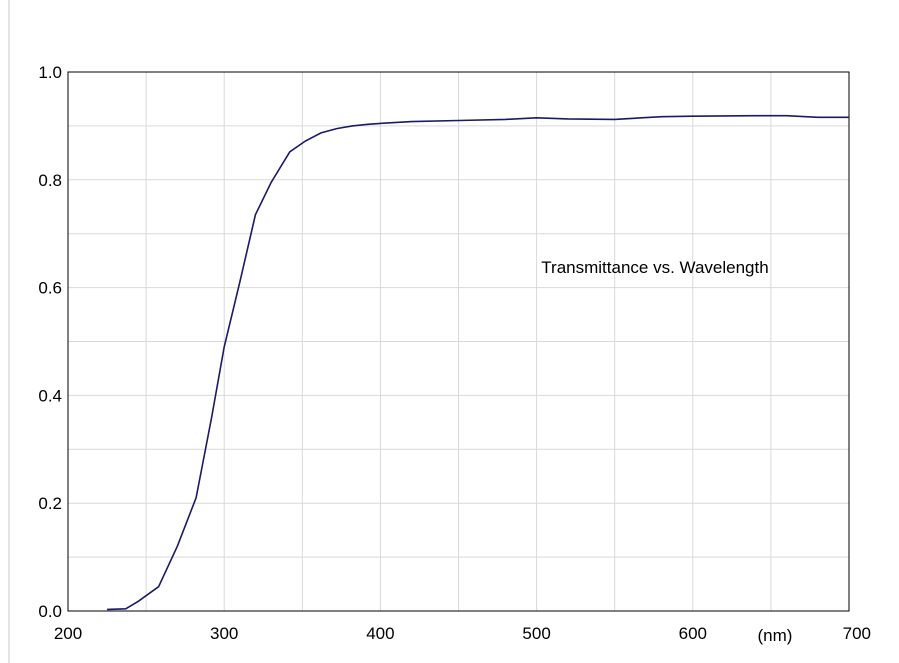 This screenshot has width=899, height=663. I want to click on x-unit-label: (nm), so click(775, 635).